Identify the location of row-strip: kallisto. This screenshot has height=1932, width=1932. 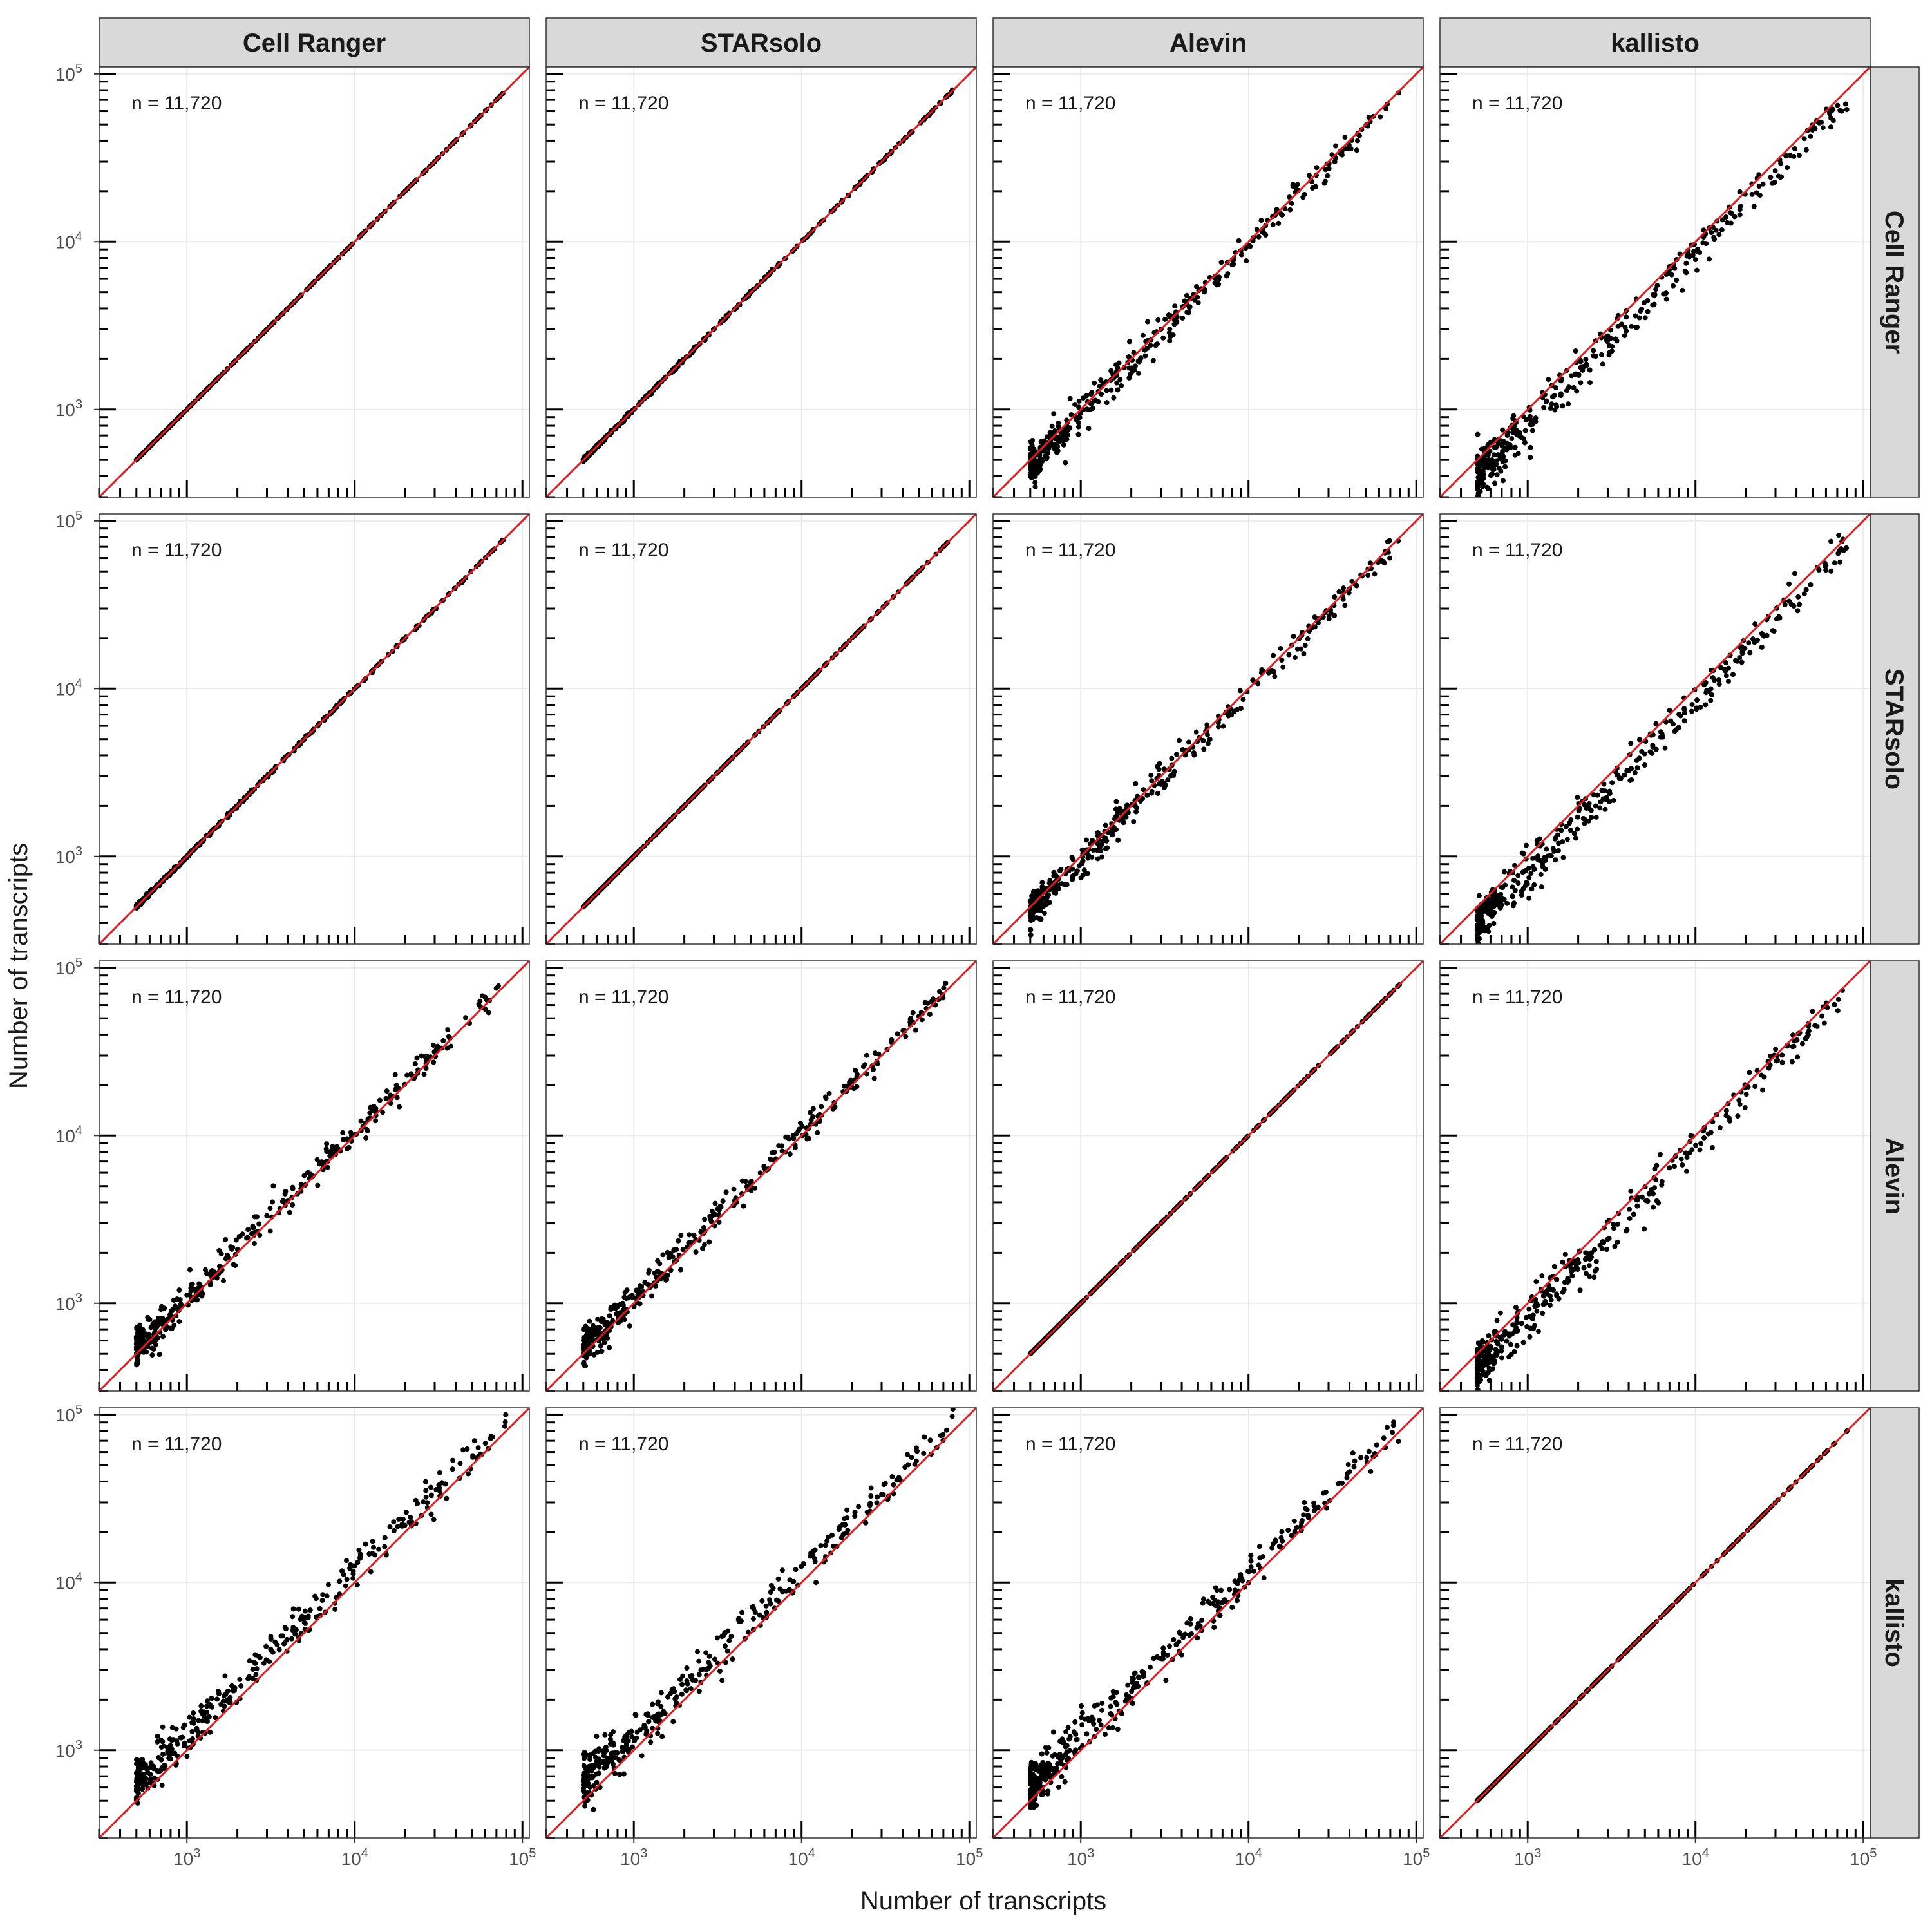
(1895, 1623).